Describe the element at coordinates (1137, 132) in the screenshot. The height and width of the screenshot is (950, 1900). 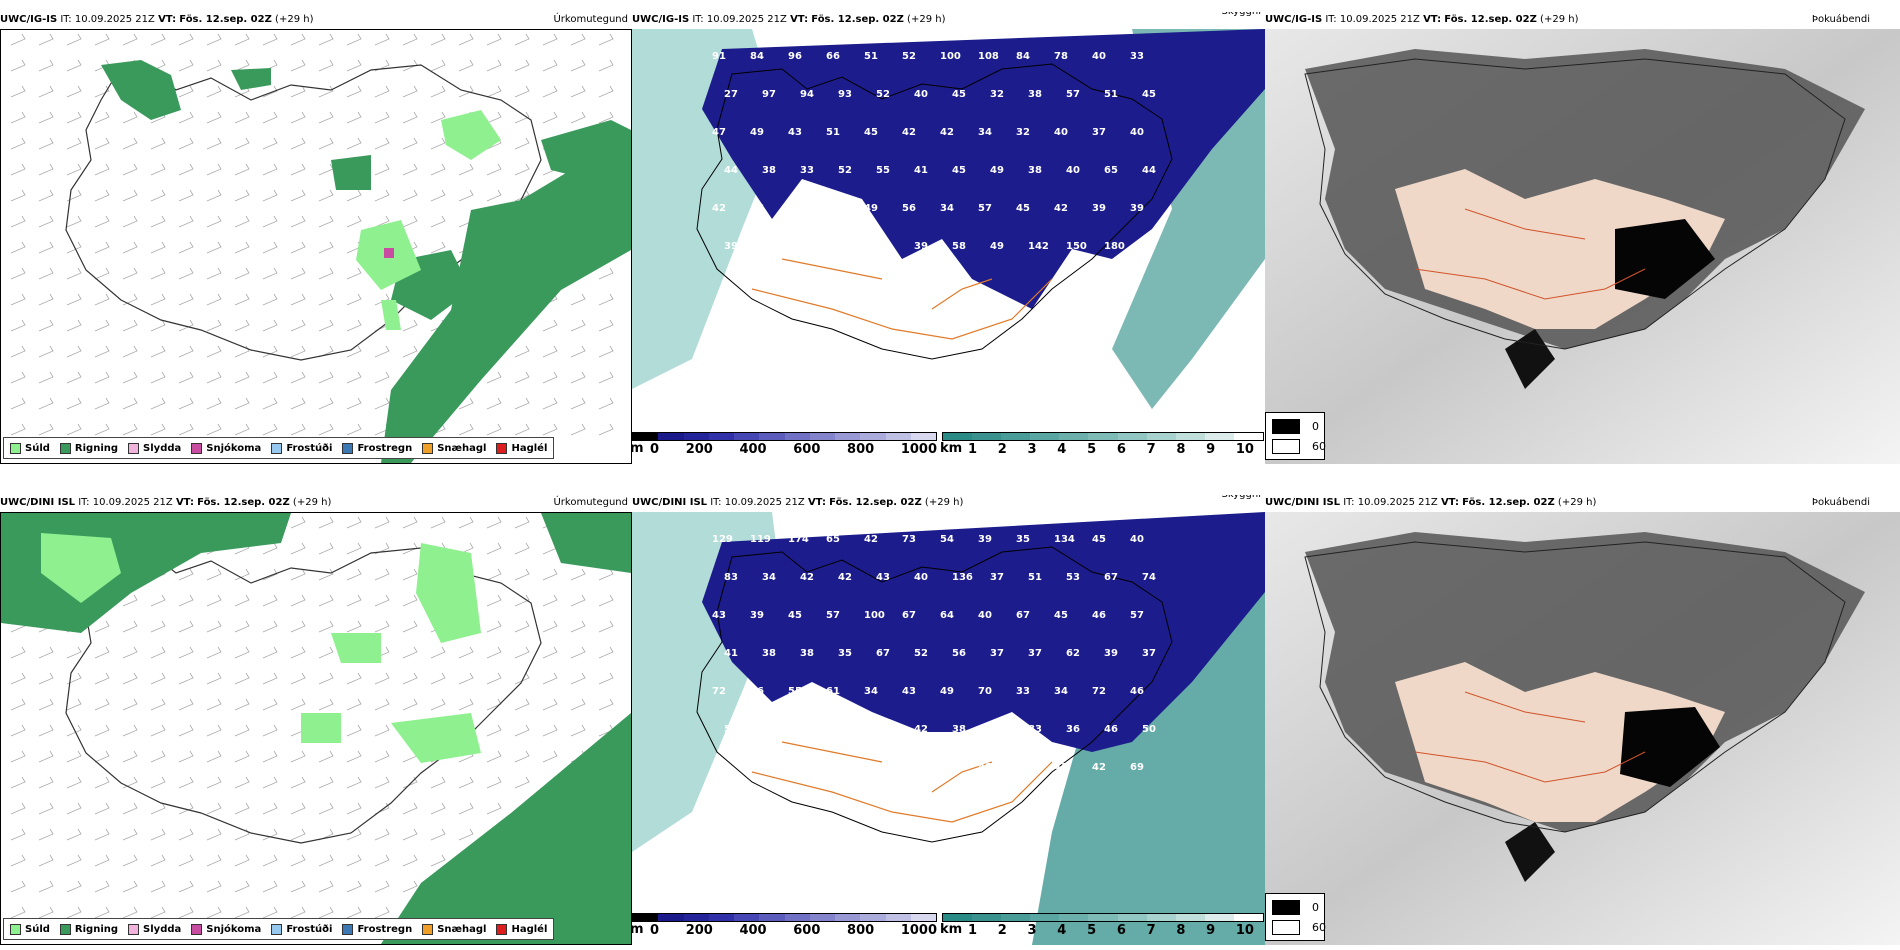
I see `visibility-value: 40` at that location.